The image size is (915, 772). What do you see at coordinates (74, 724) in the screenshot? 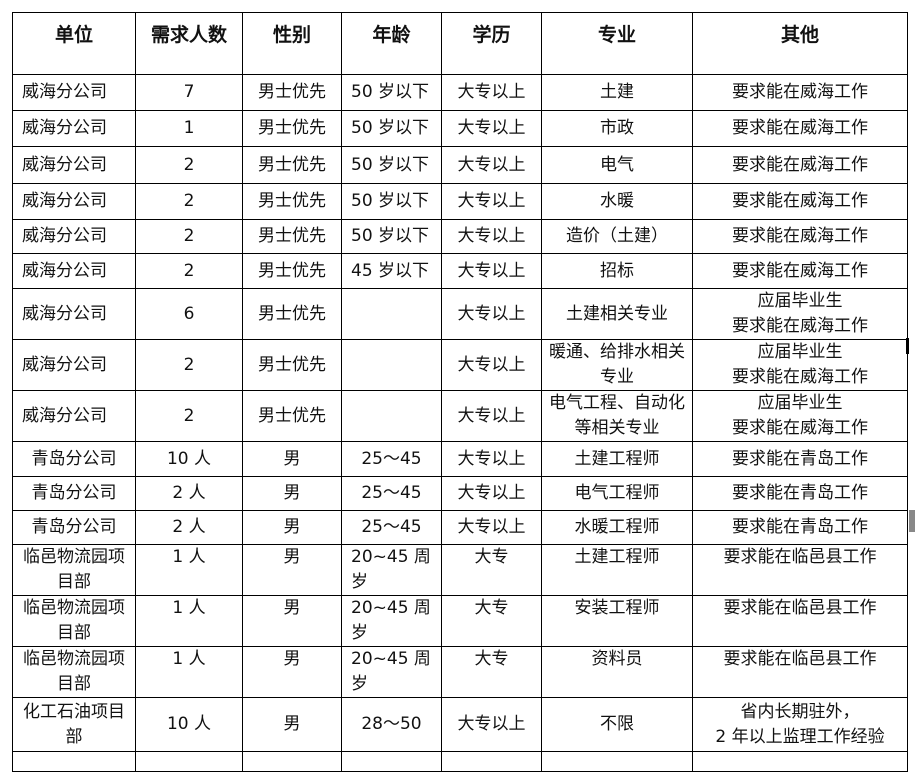
I see `cell-unit: 化工石油项目部` at bounding box center [74, 724].